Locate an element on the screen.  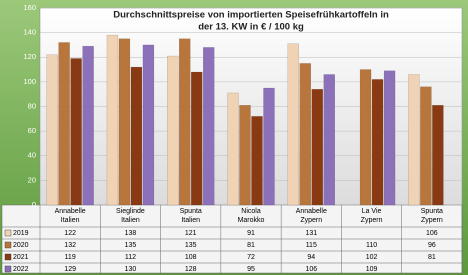
legend-label: 2019 is located at coordinates (21, 233).